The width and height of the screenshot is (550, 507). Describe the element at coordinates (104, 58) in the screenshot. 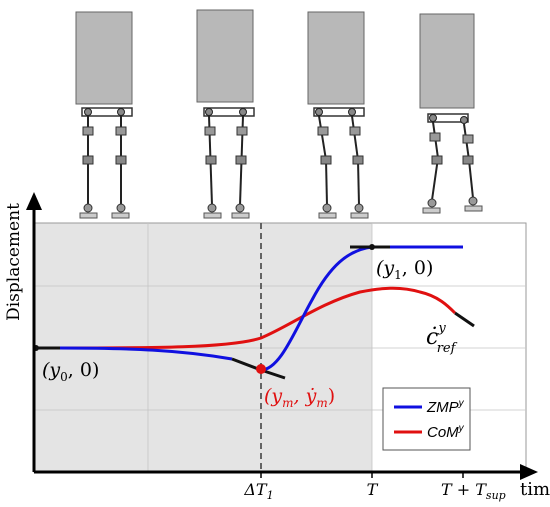

I see `robot-1-body` at that location.